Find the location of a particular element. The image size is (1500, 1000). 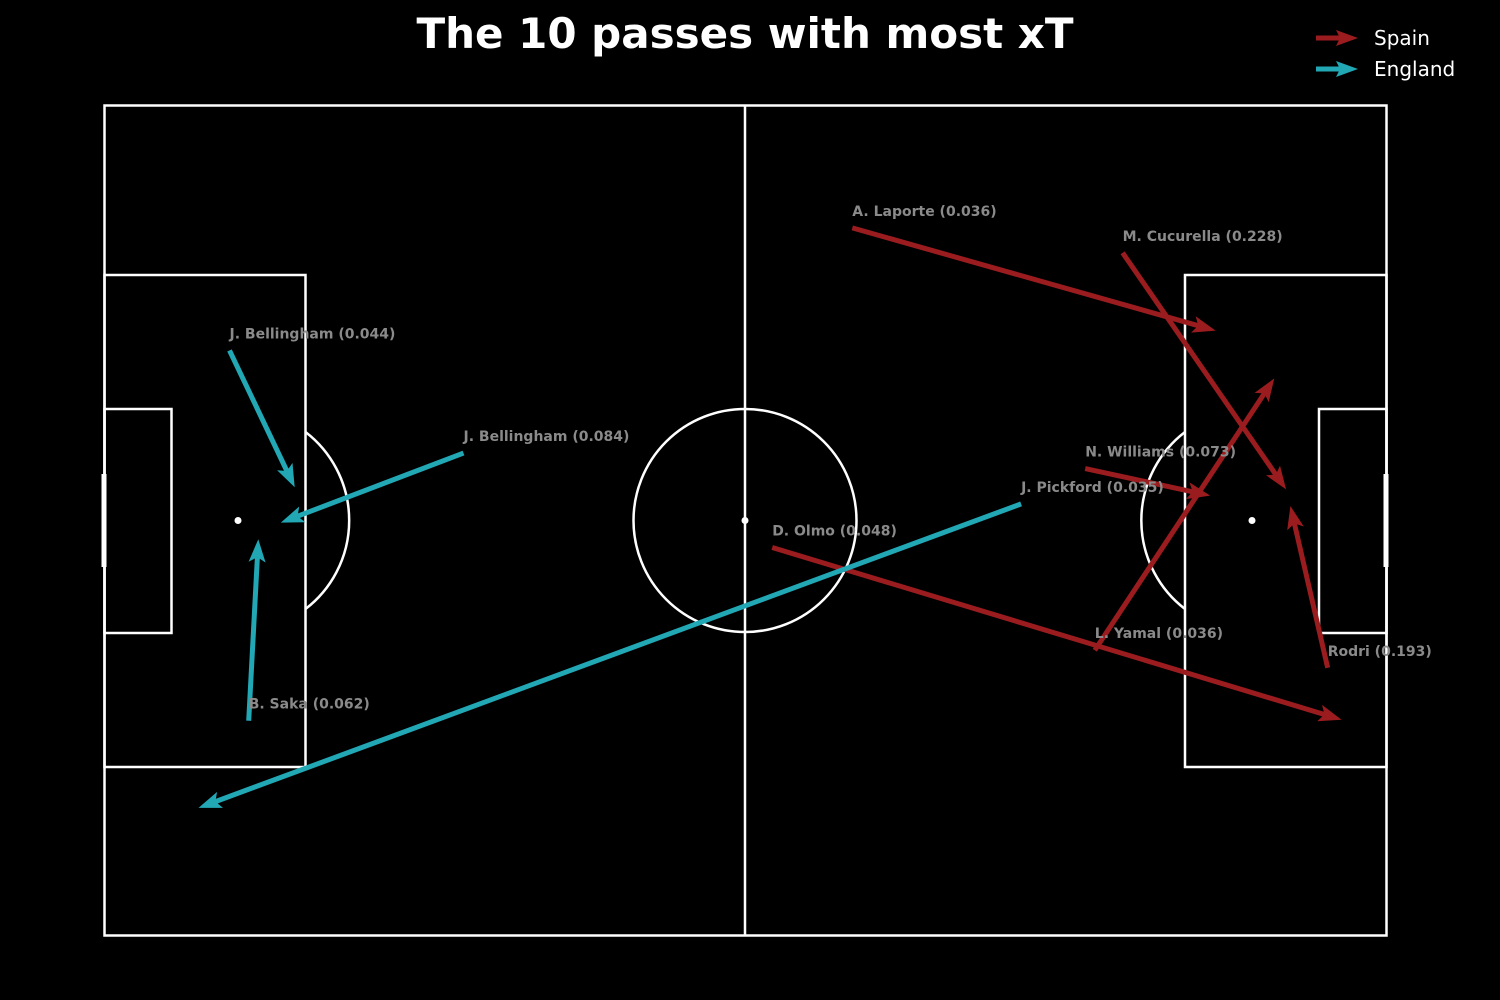

pass-label-england-j-bellingham-1: J. Bellingham (0.084) is located at coordinates (546, 437).